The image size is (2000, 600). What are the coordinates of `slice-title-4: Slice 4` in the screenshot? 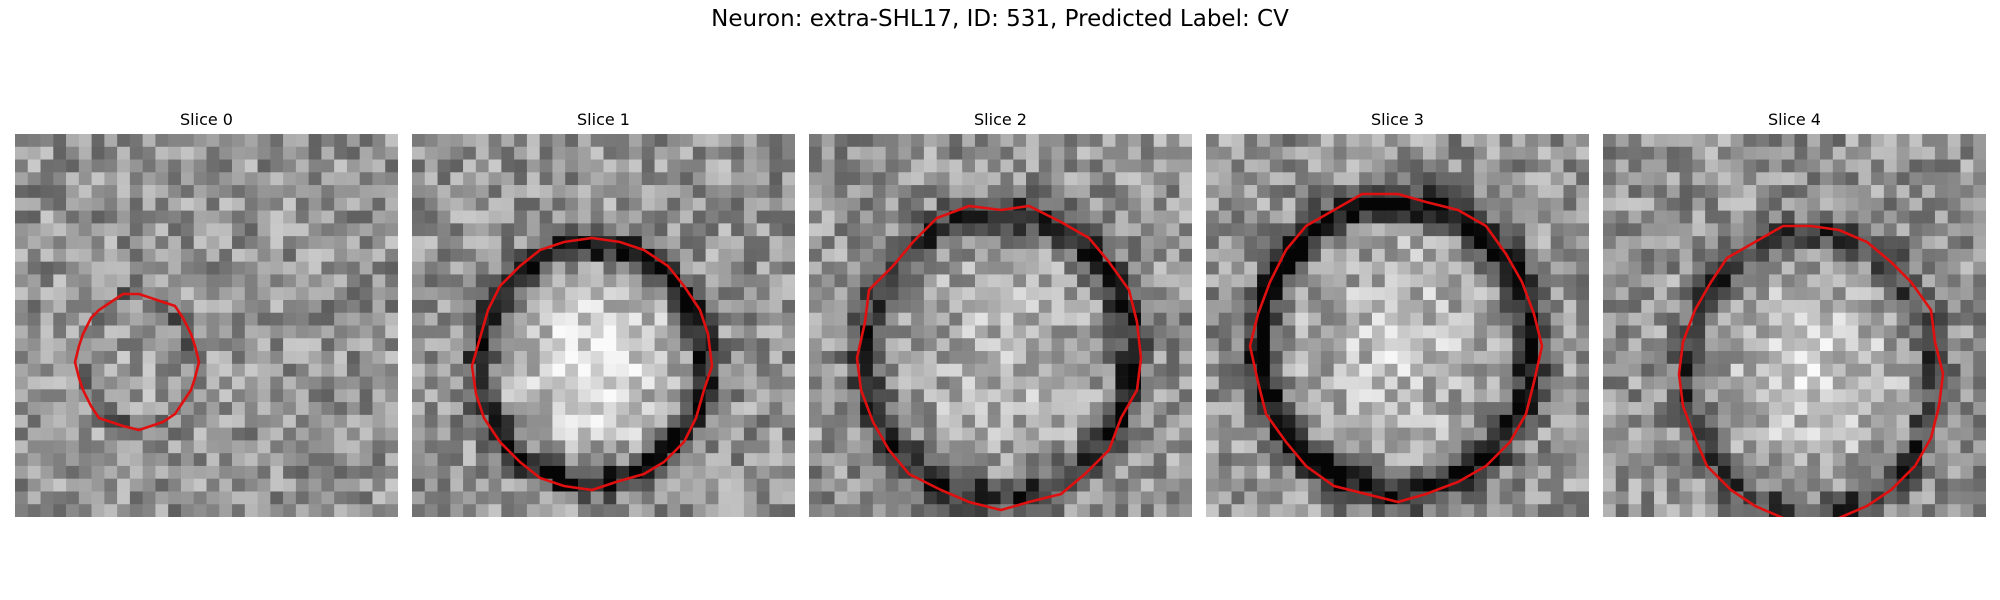 It's located at (1794, 119).